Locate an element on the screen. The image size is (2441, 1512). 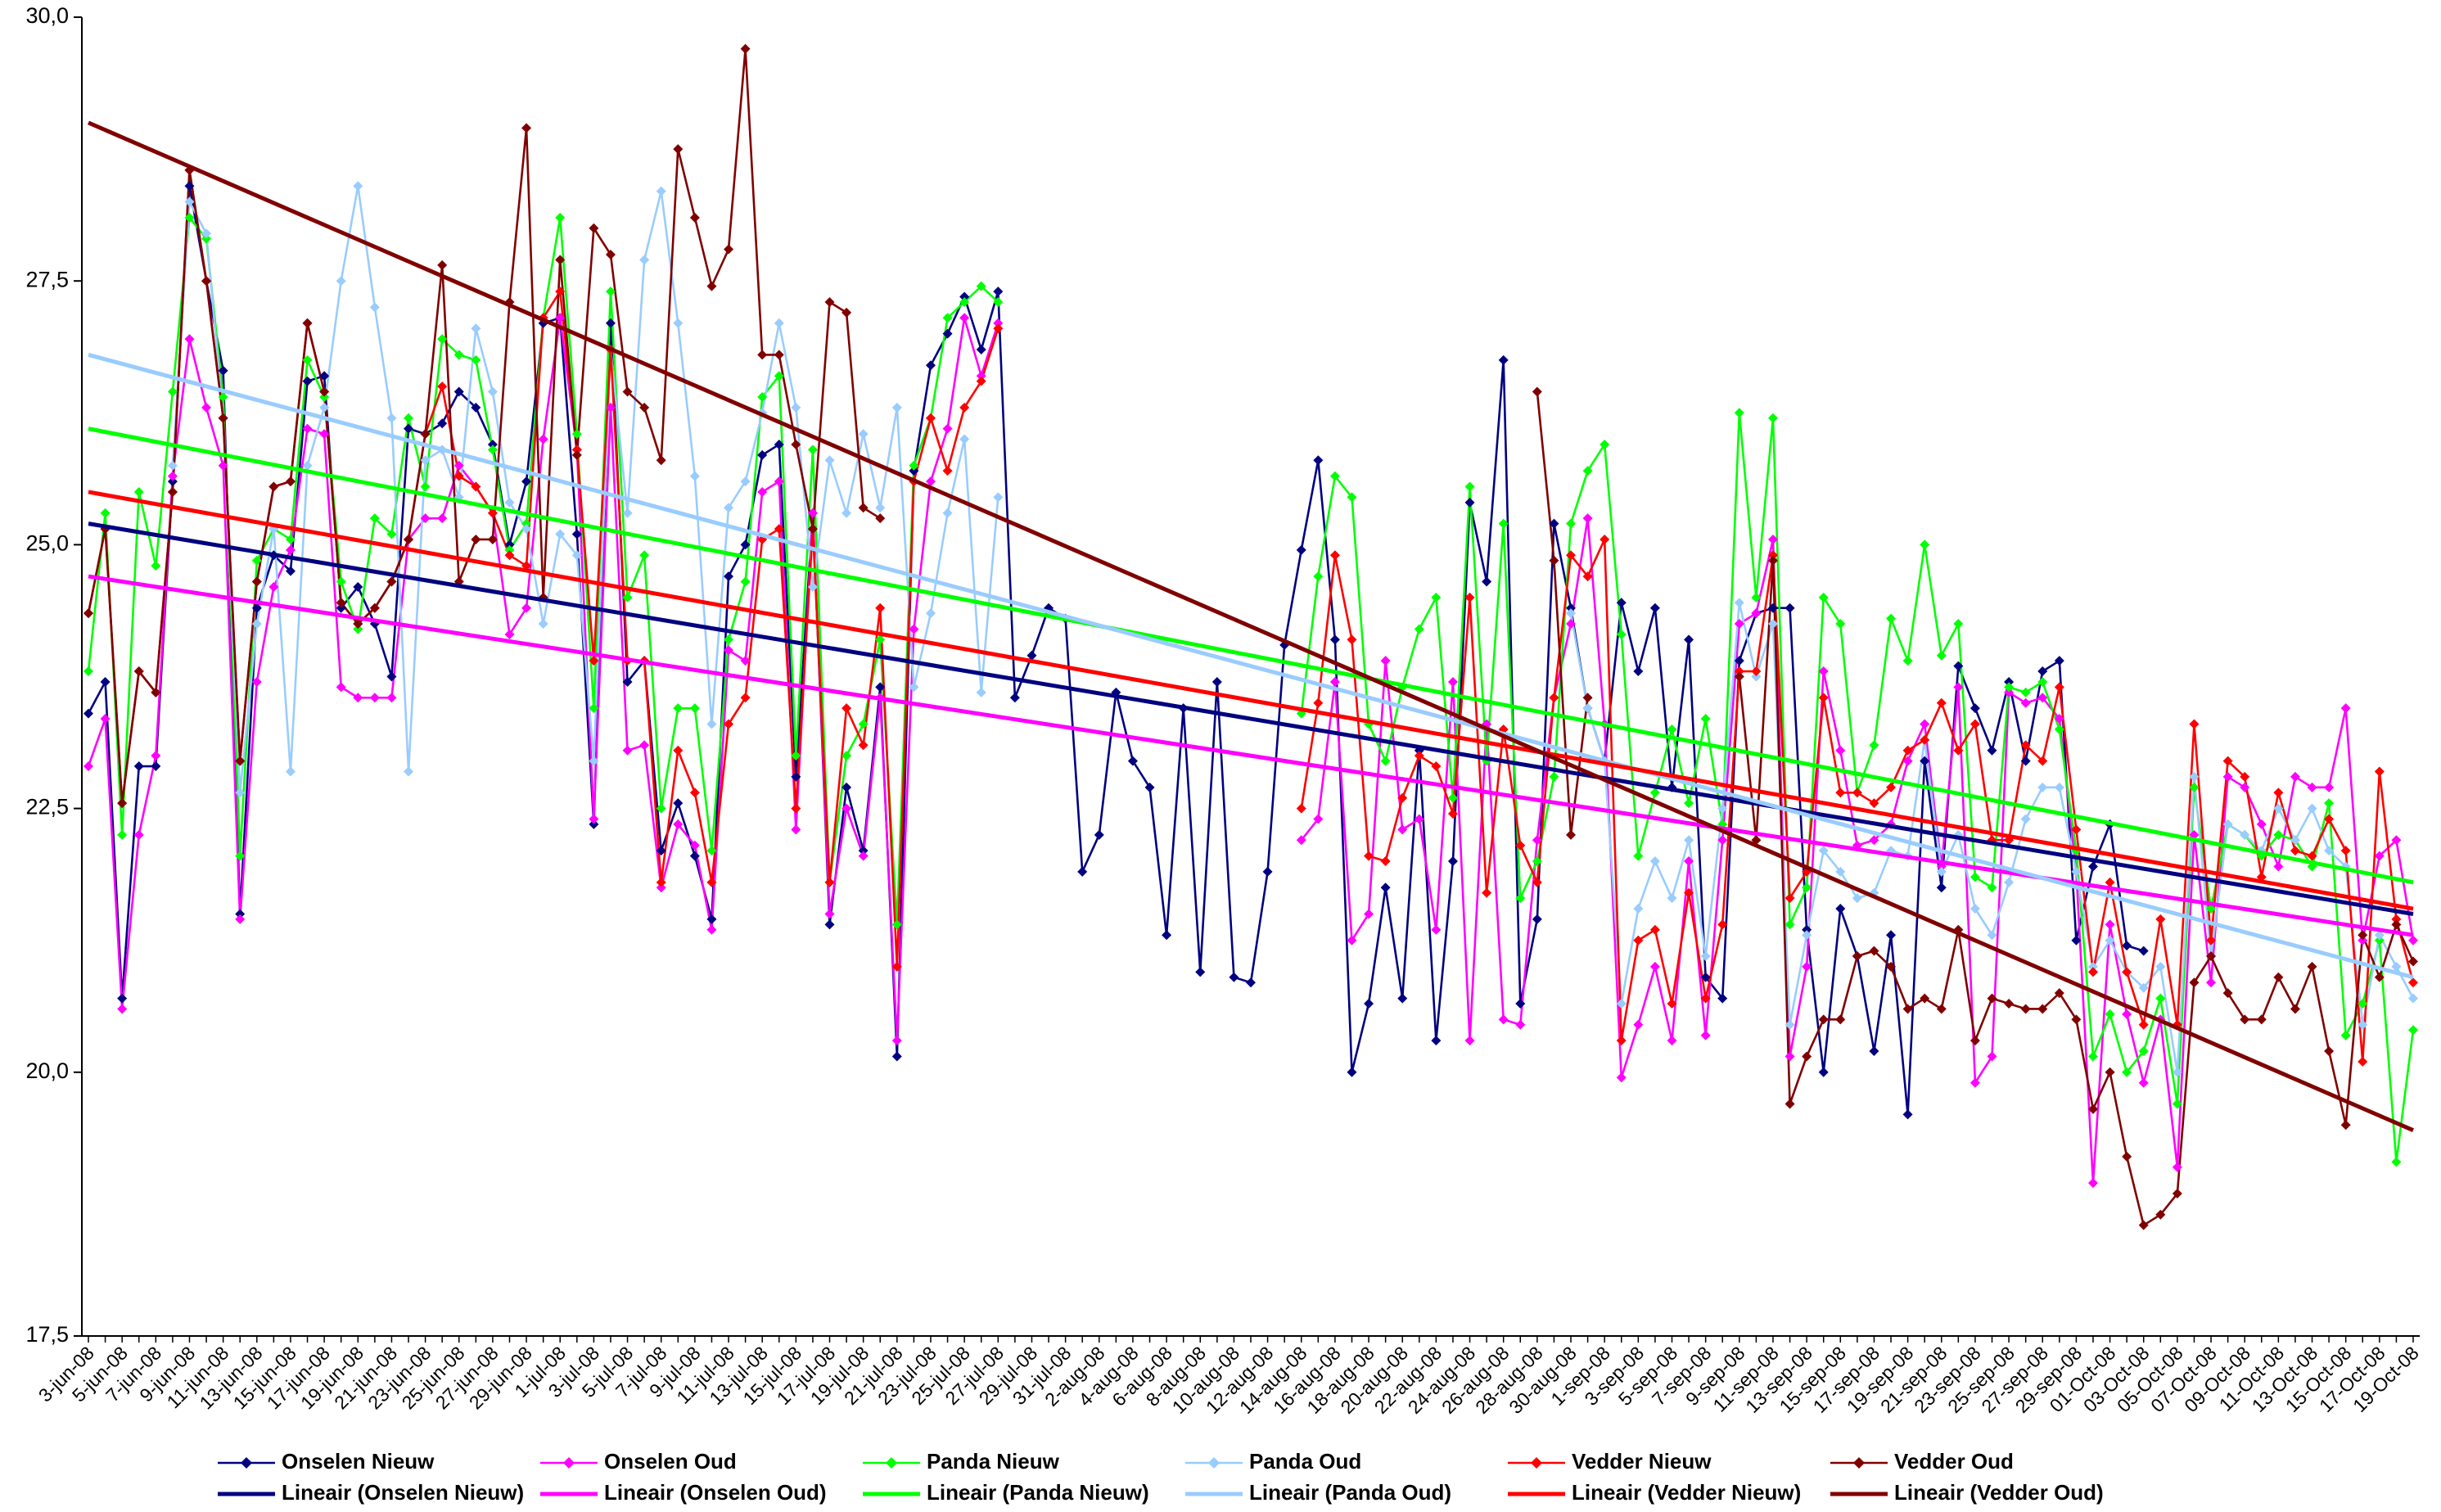
legend-label: Lineair (Vedder Oud) is located at coordinates (1999, 1492).